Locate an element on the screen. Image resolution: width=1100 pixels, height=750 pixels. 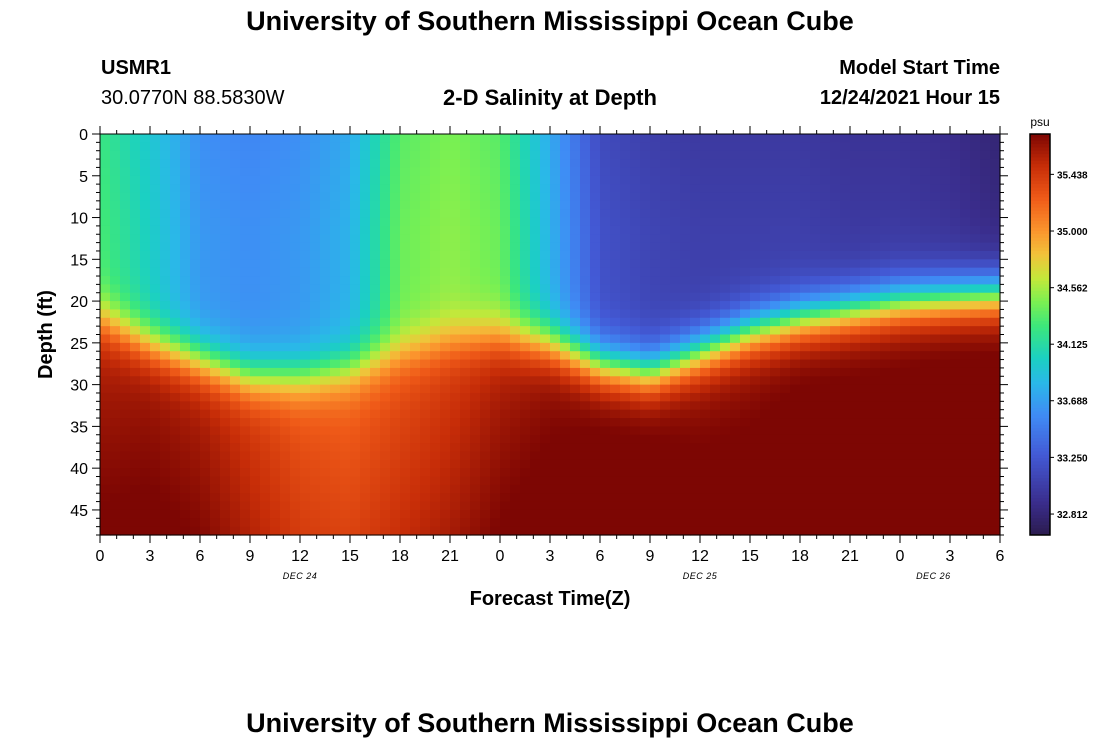
colorbar-swatch is located at coordinates (1040, 182).